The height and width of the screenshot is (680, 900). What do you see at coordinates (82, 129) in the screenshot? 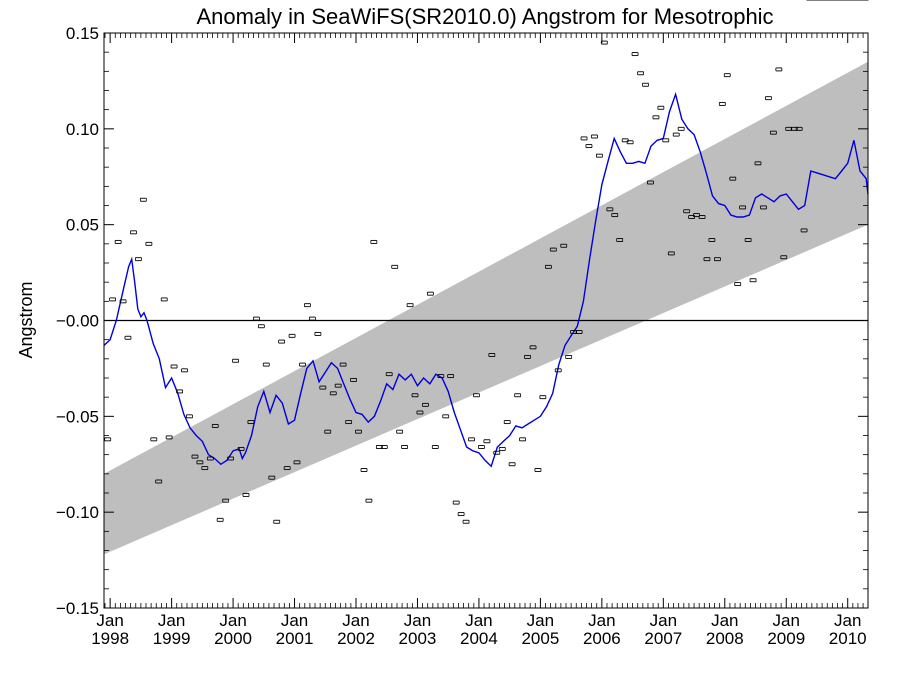
I see `y-tick-label: 0.10` at bounding box center [82, 129].